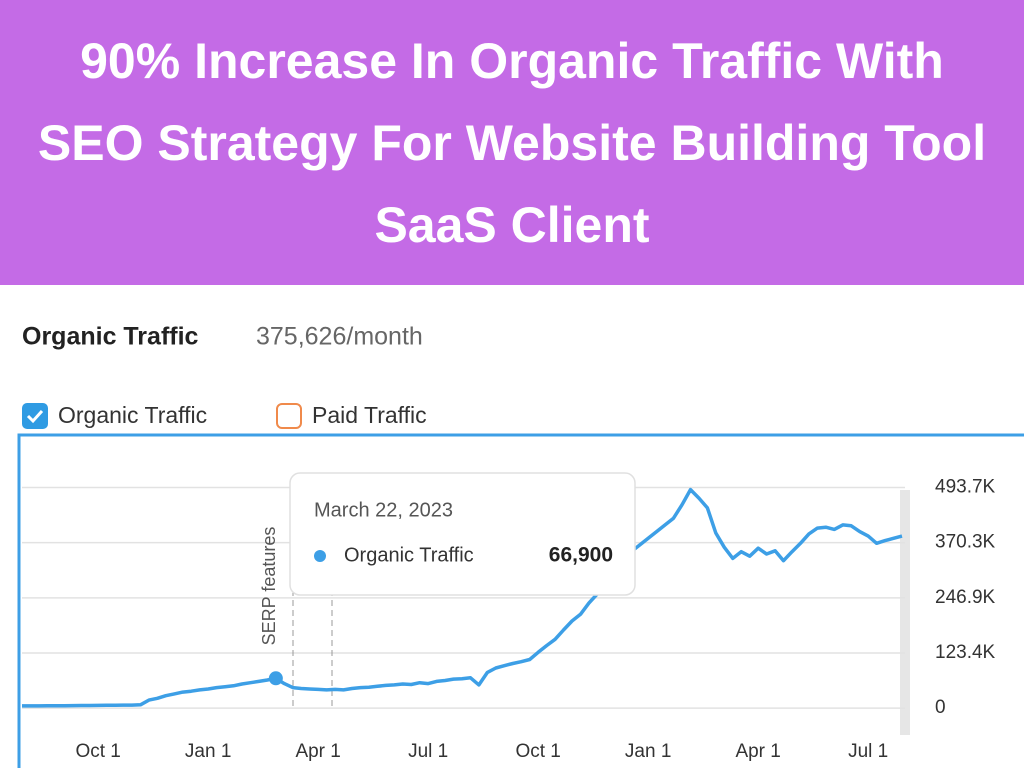 The image size is (1024, 768). What do you see at coordinates (462, 534) in the screenshot?
I see `tooltip-box` at bounding box center [462, 534].